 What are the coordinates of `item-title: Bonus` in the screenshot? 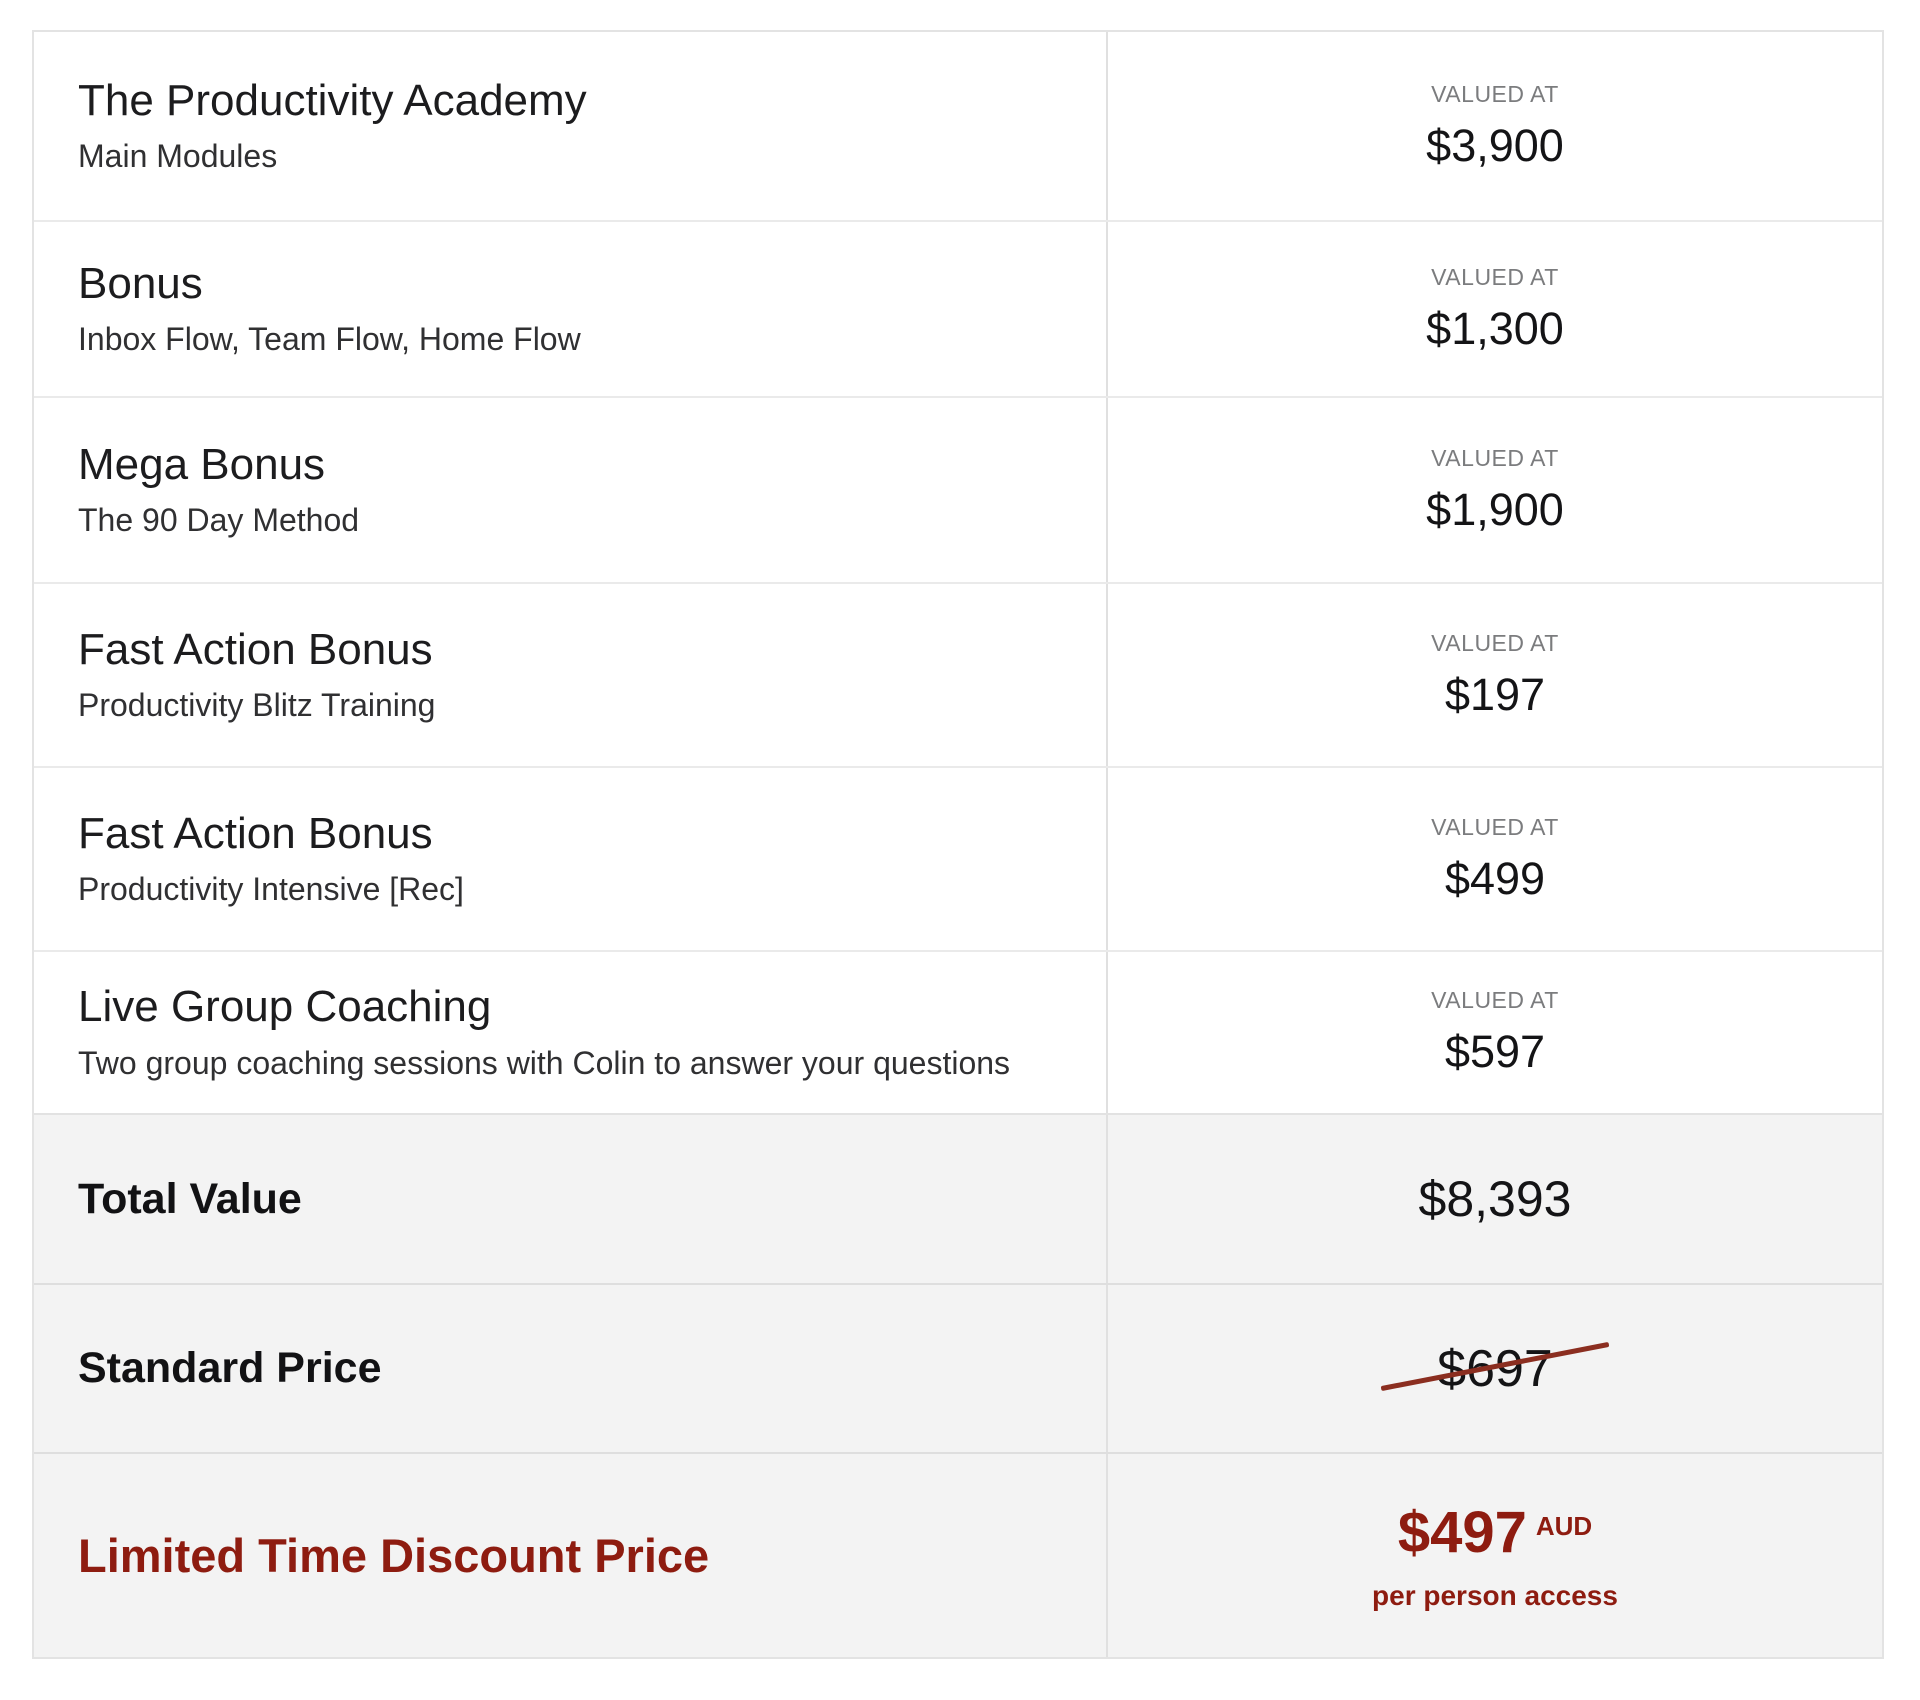 It's located at (140, 283).